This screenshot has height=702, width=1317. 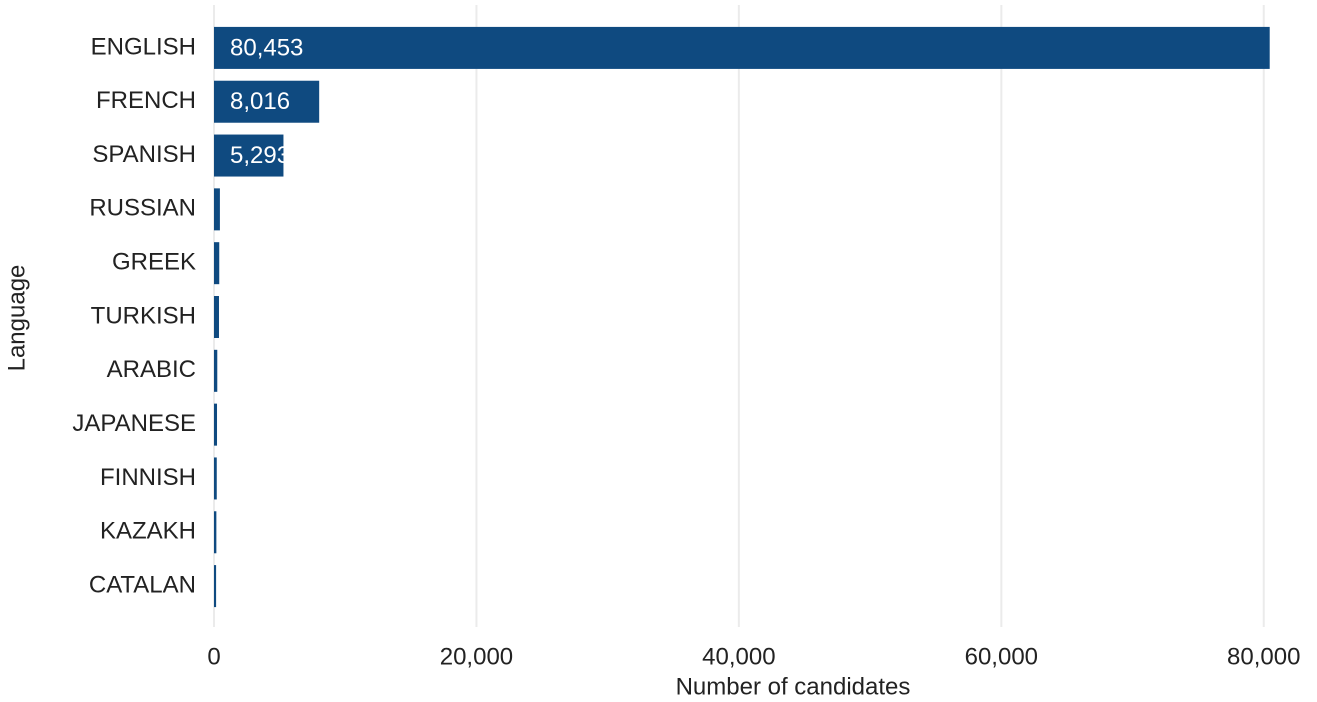 I want to click on value-label: 80,453, so click(x=266, y=47).